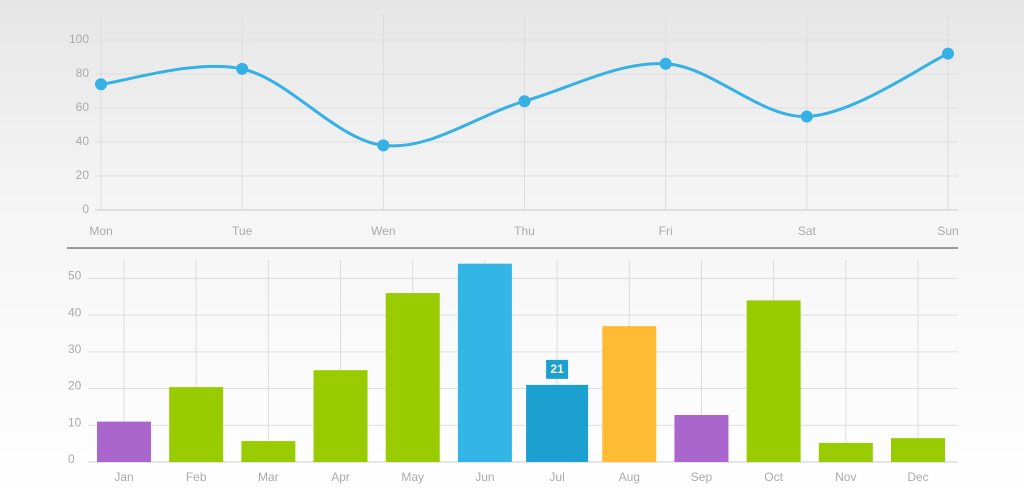 This screenshot has width=1024, height=500. I want to click on x-tick-label: Wen, so click(383, 231).